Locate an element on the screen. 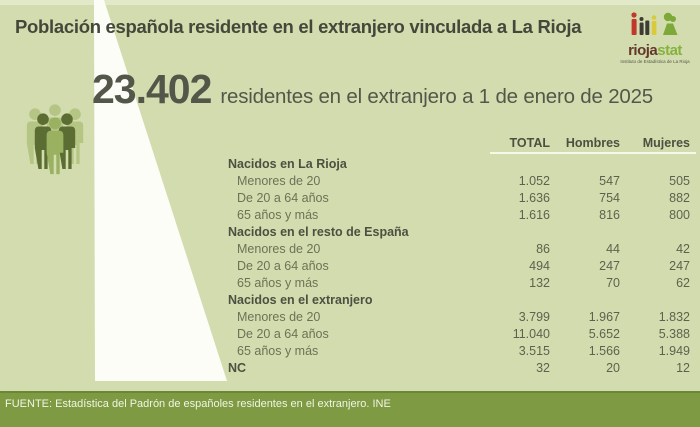 Image resolution: width=700 pixels, height=427 pixels. cell-mujeres: 505 is located at coordinates (679, 180).